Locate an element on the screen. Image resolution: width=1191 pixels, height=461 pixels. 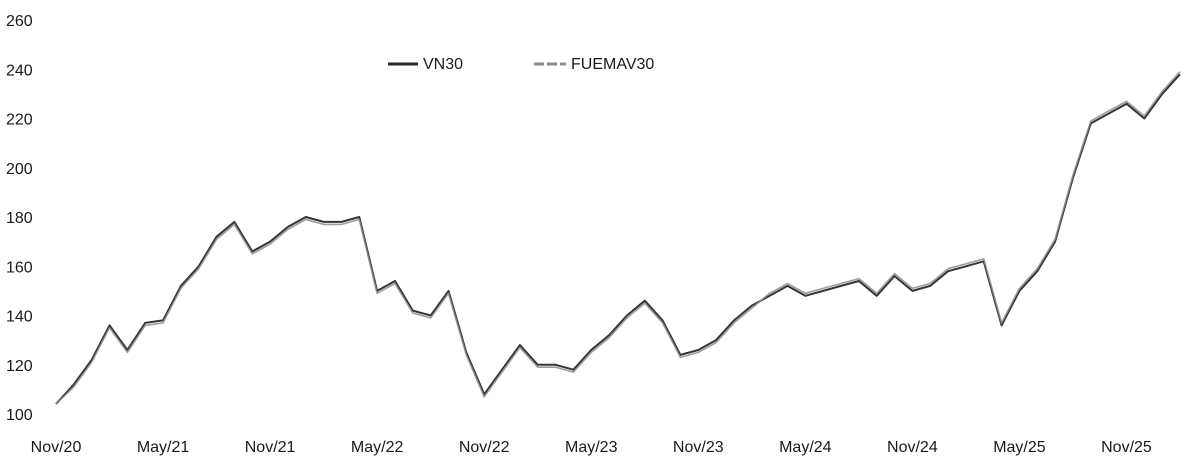
x-tick-label: Nov/23 is located at coordinates (698, 447).